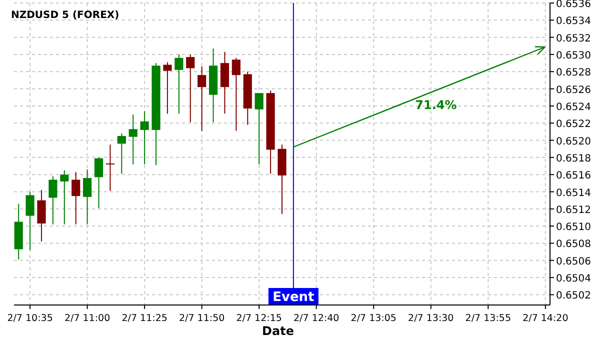 The image size is (600, 340). What do you see at coordinates (573, 210) in the screenshot?
I see `y-tick-label: 0.6512` at bounding box center [573, 210].